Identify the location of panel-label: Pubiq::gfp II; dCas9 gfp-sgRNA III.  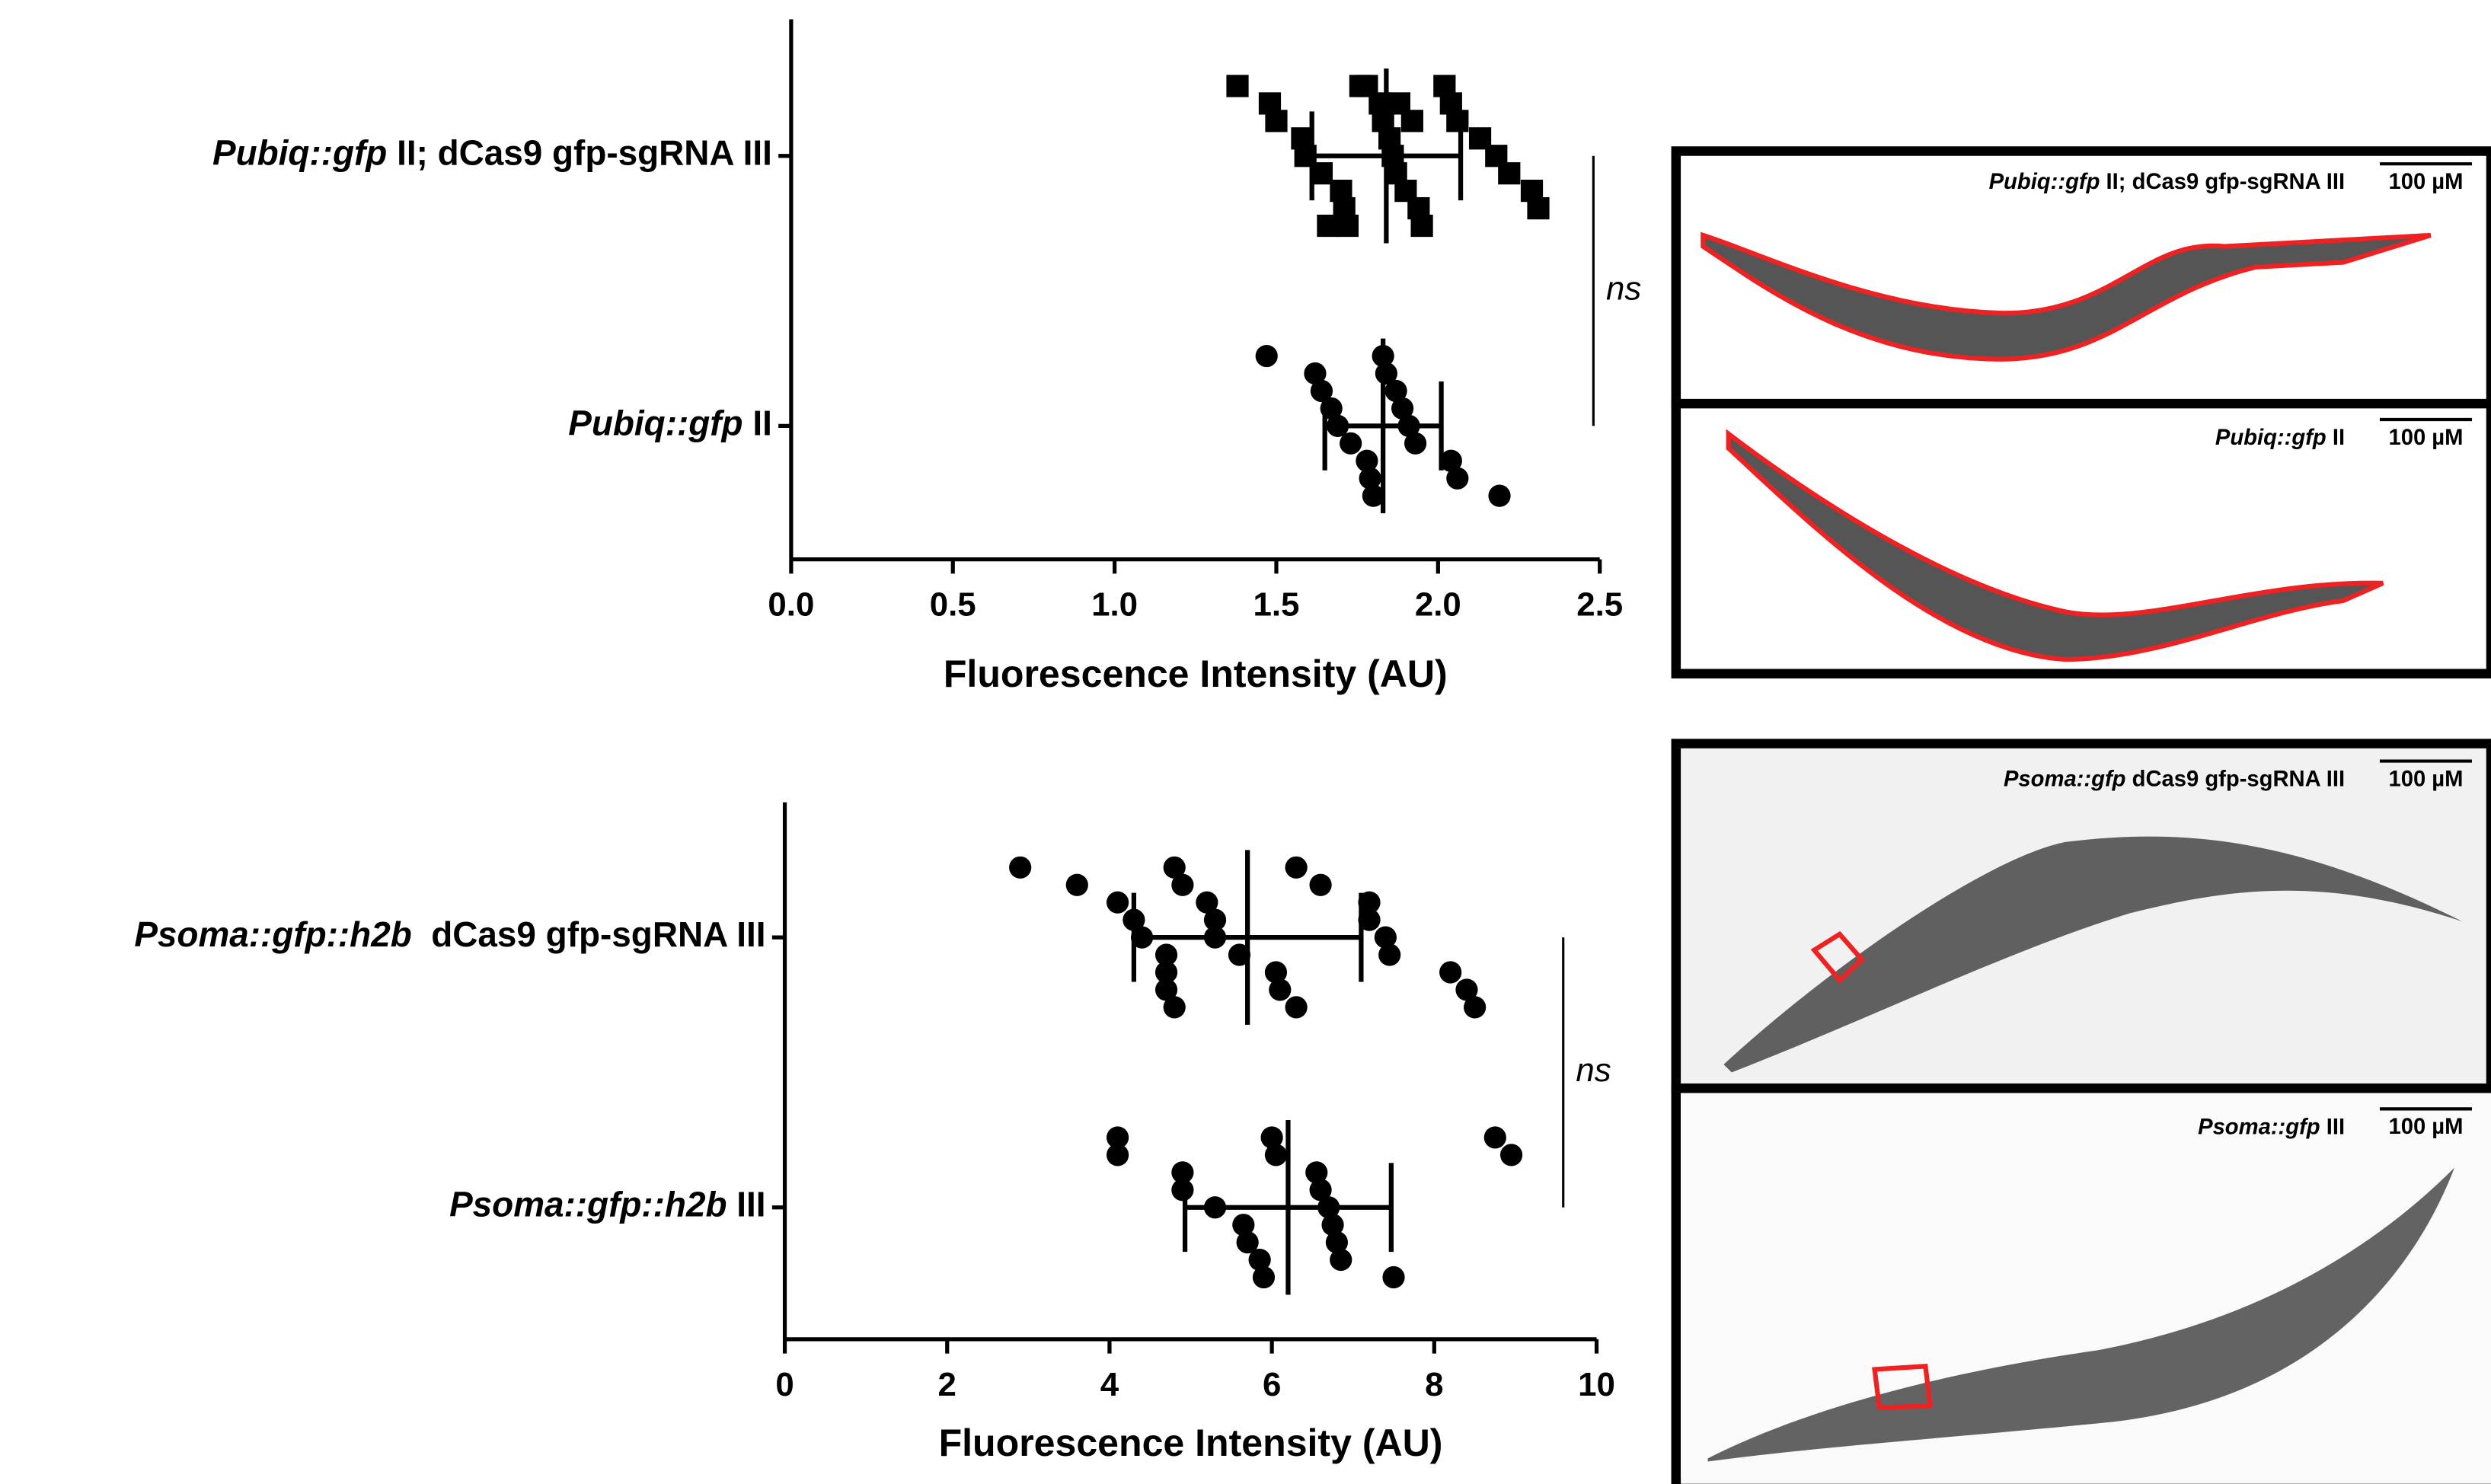
(2167, 182).